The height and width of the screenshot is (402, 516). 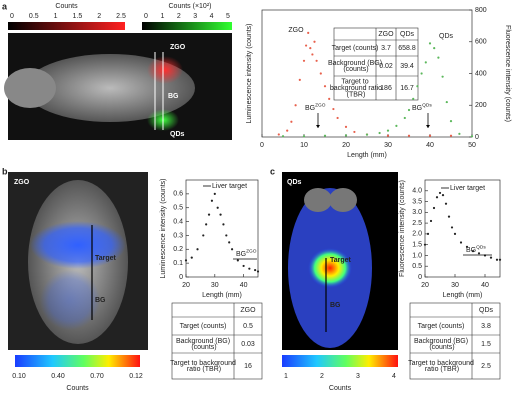 I want to click on colorbar-label: 1, so click(x=56, y=16).